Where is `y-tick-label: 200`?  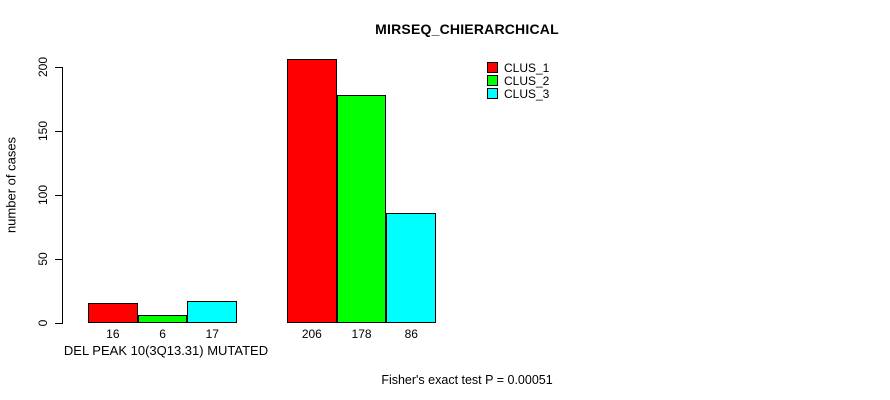 y-tick-label: 200 is located at coordinates (43, 67).